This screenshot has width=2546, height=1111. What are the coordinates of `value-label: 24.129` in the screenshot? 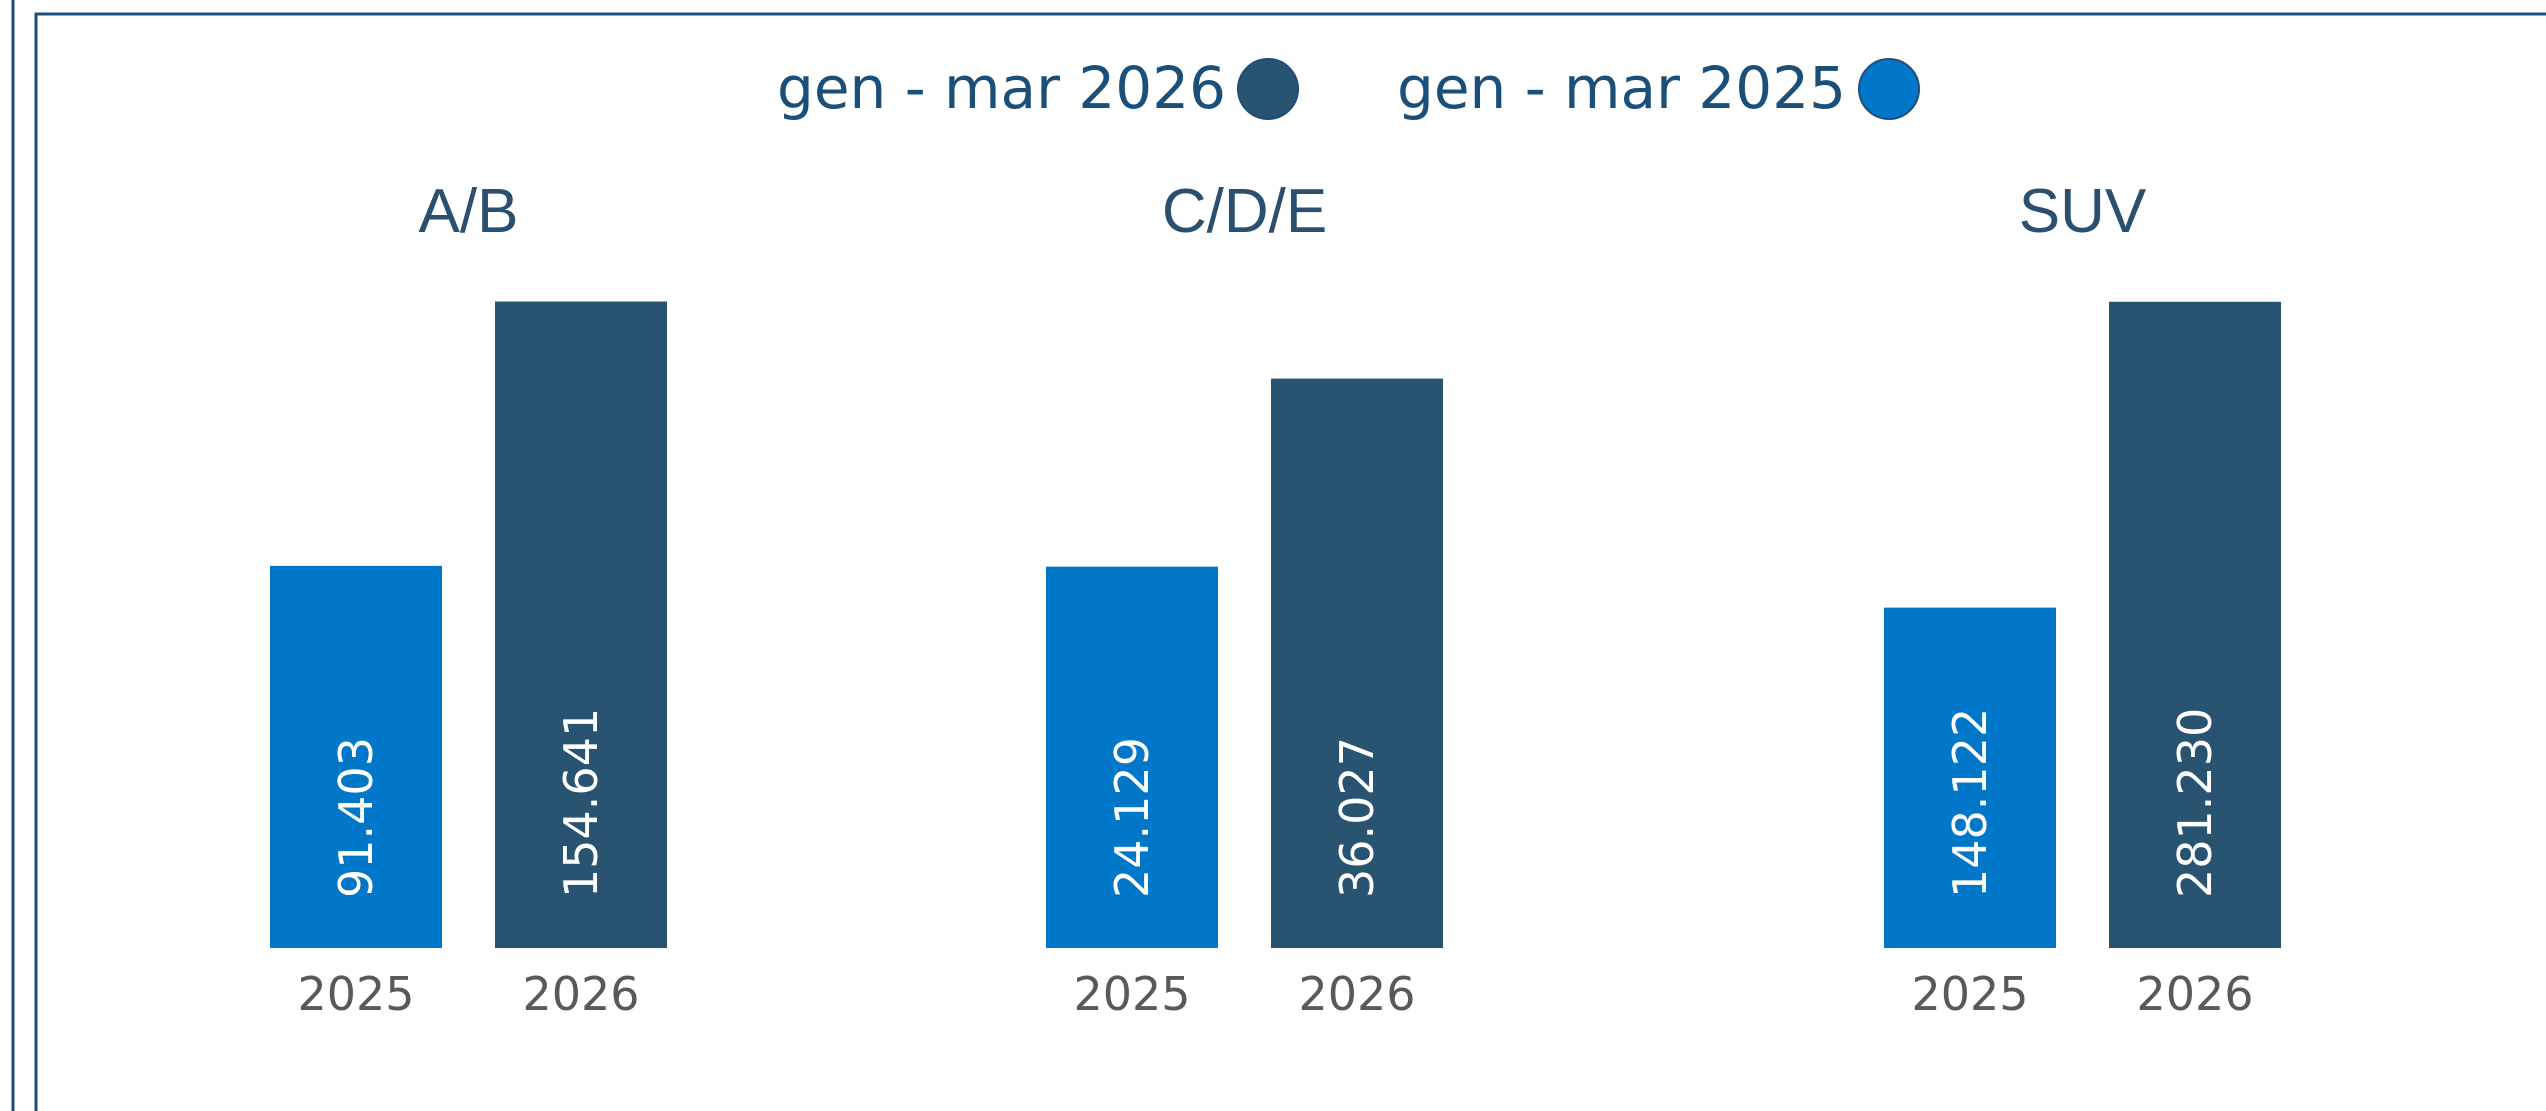 It's located at (1132, 817).